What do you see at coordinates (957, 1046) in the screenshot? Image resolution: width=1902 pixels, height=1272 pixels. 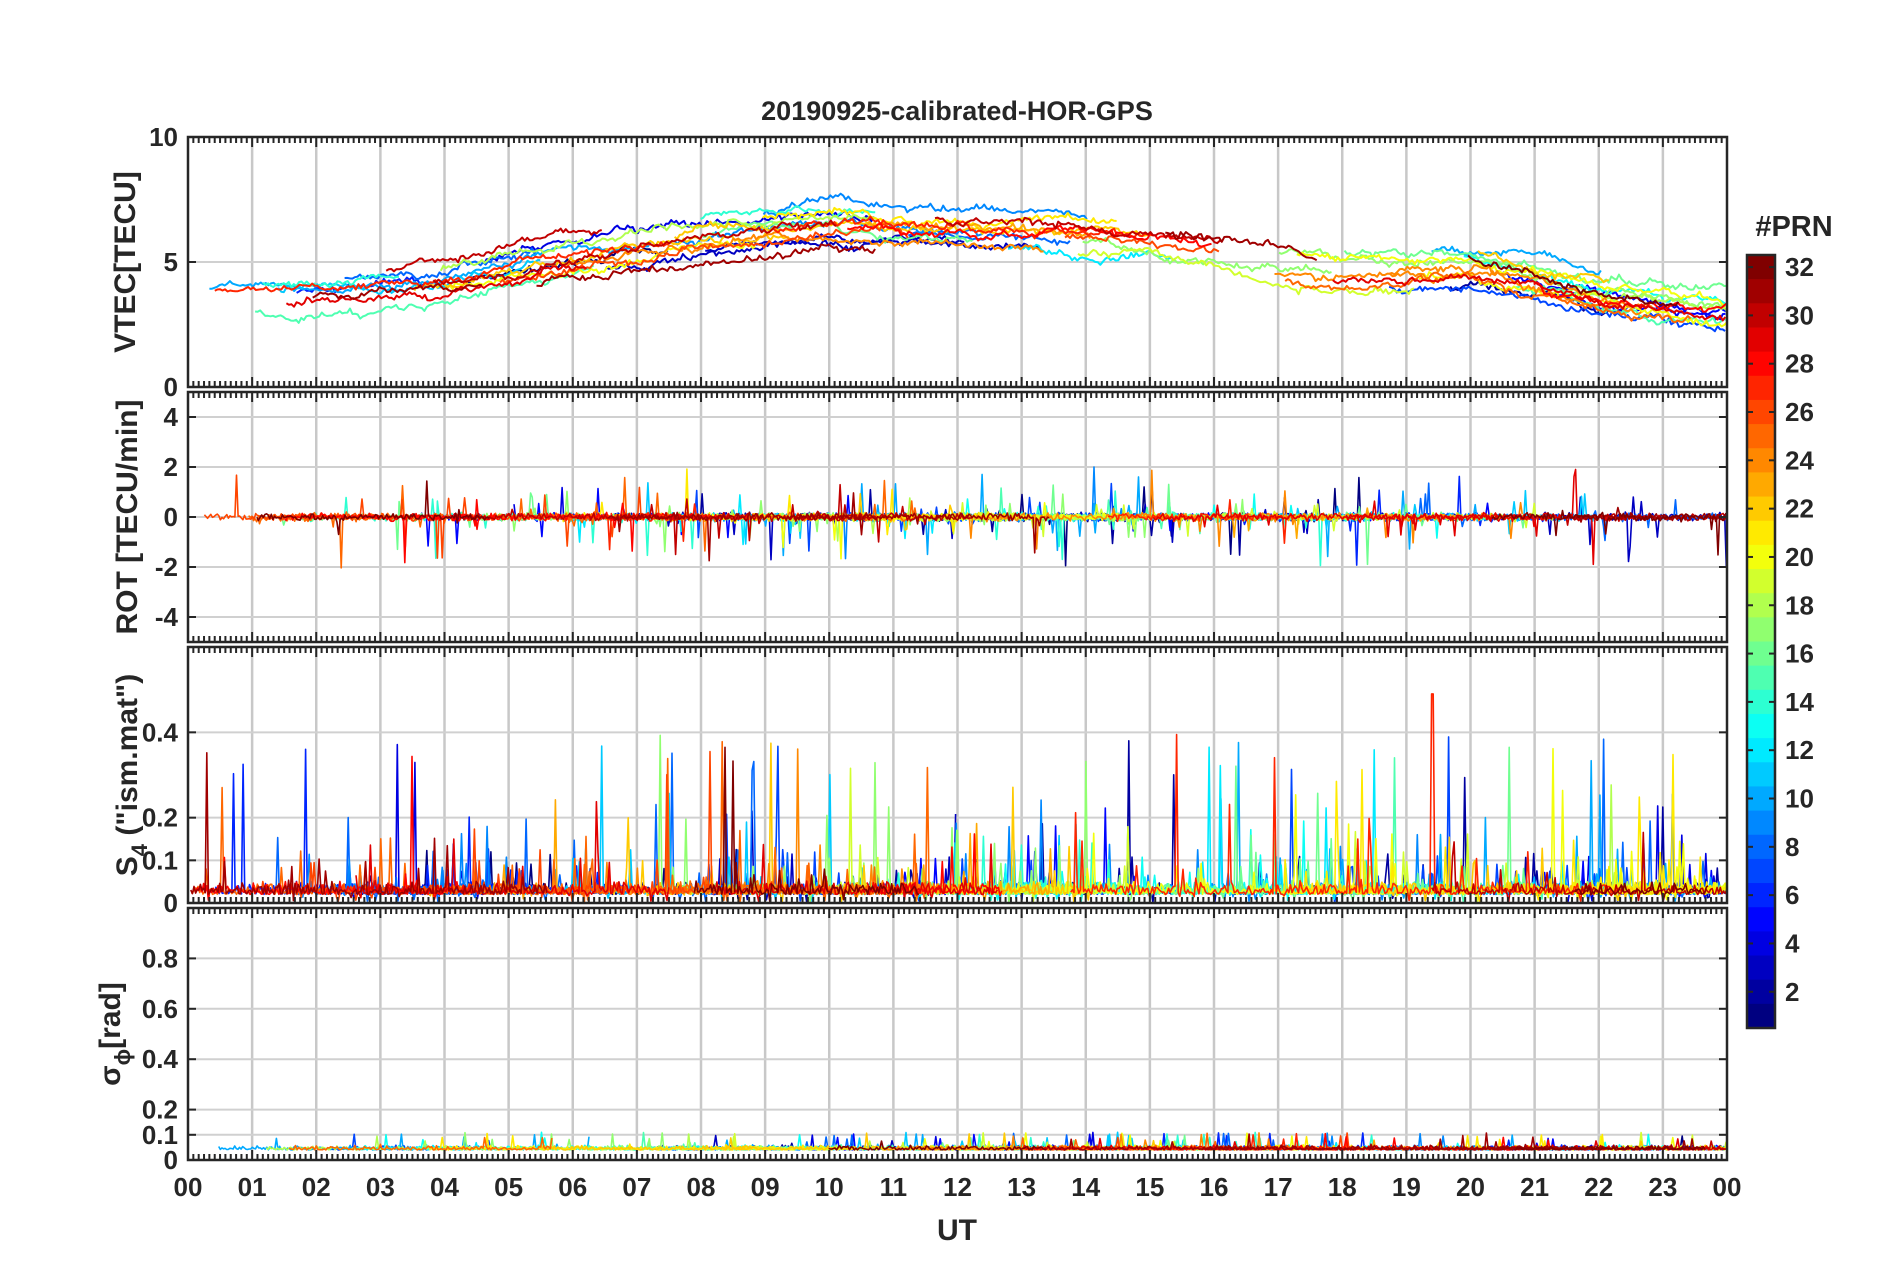 I see `sigma-hgrid` at bounding box center [957, 1046].